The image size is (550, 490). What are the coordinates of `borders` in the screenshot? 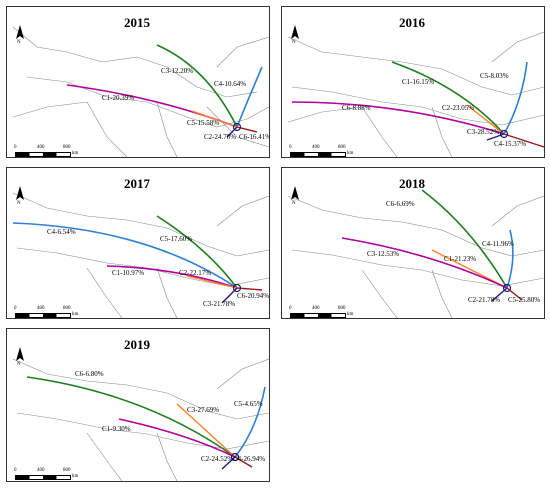 It's located at (415, 256).